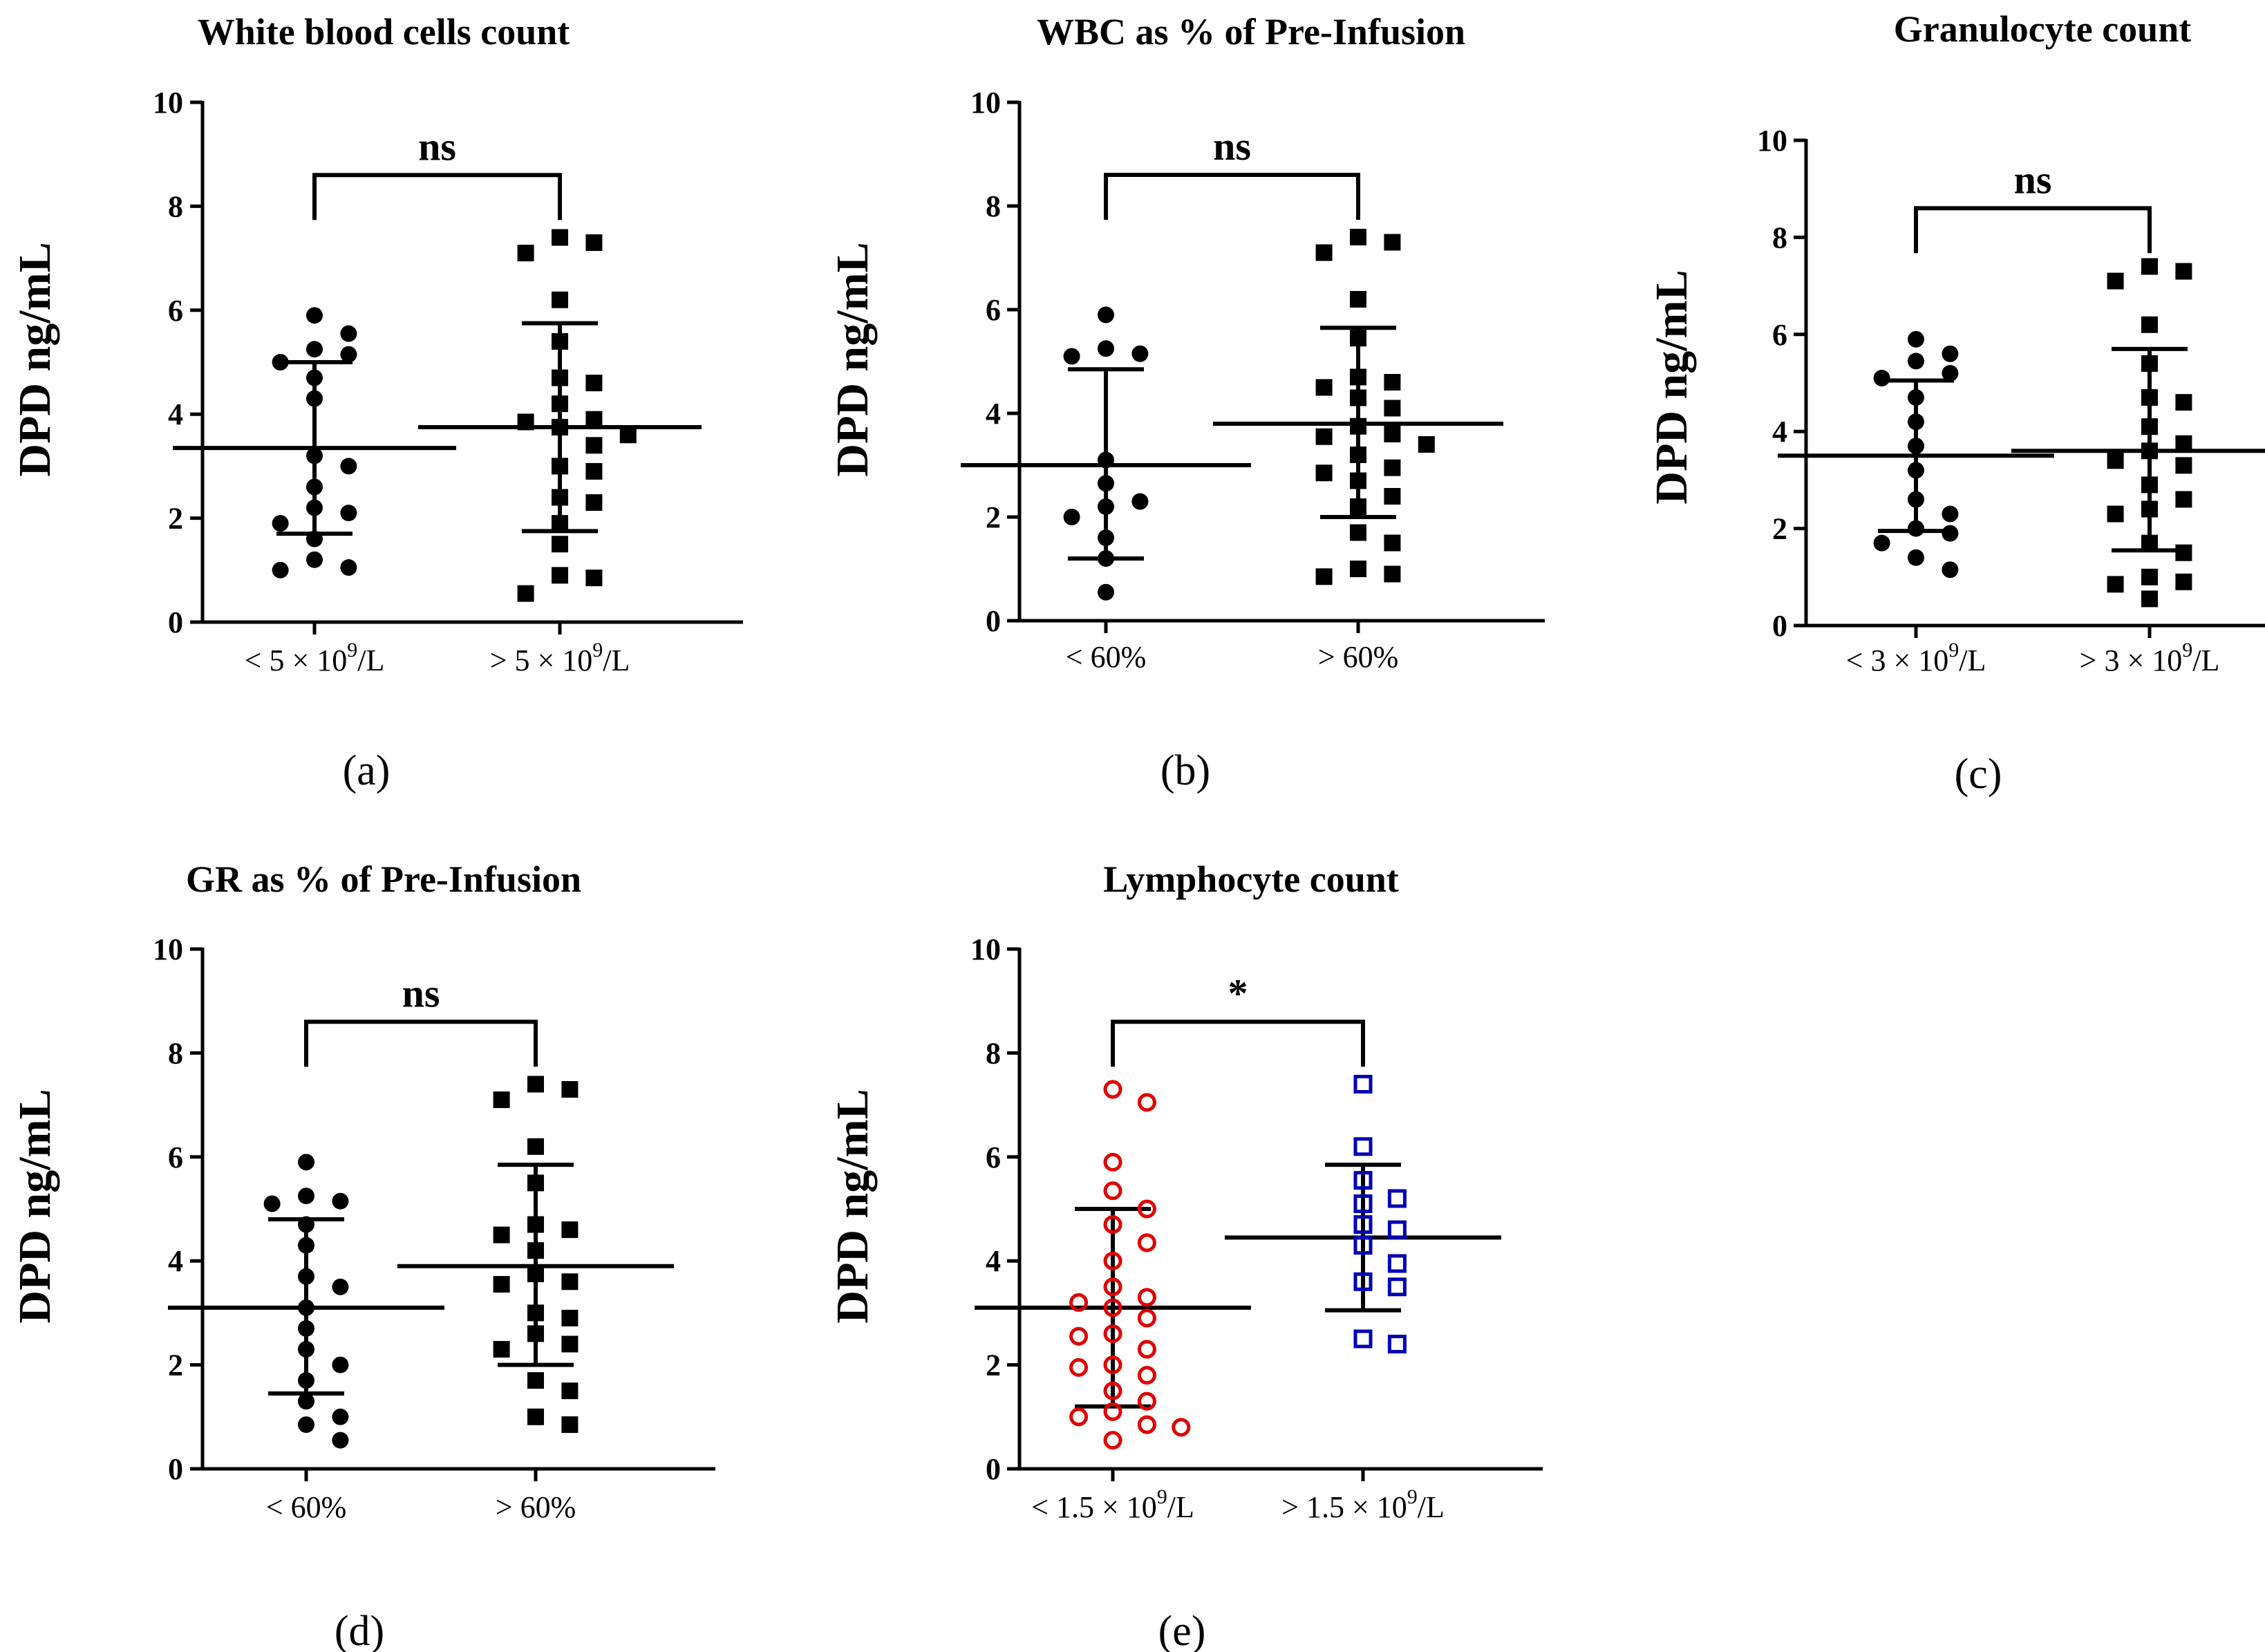  What do you see at coordinates (1112, 1505) in the screenshot?
I see `x-tick-label: < 1.5 × 109/L` at bounding box center [1112, 1505].